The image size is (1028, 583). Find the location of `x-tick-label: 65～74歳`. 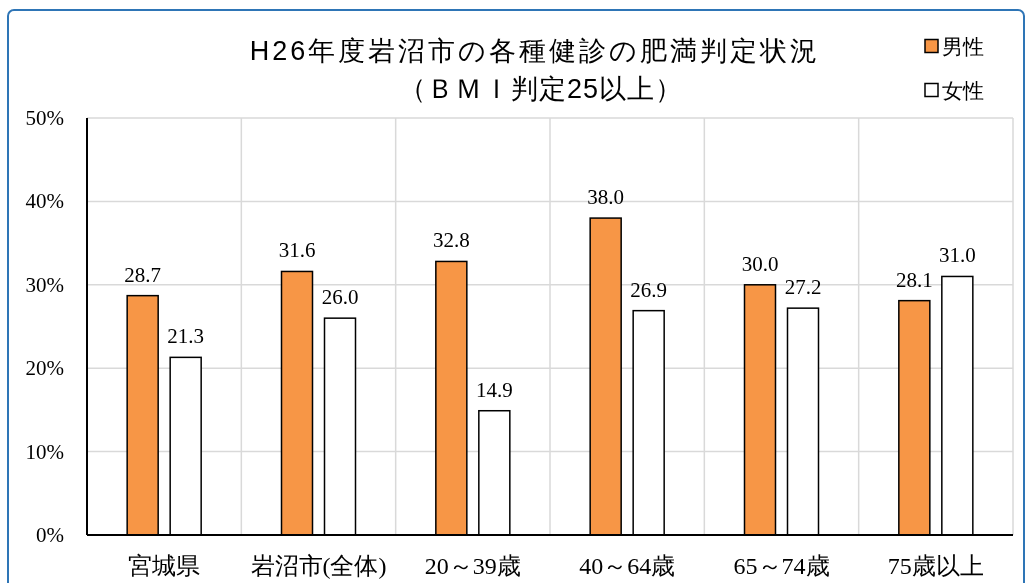

x-tick-label: 65～74歳 is located at coordinates (781, 566).